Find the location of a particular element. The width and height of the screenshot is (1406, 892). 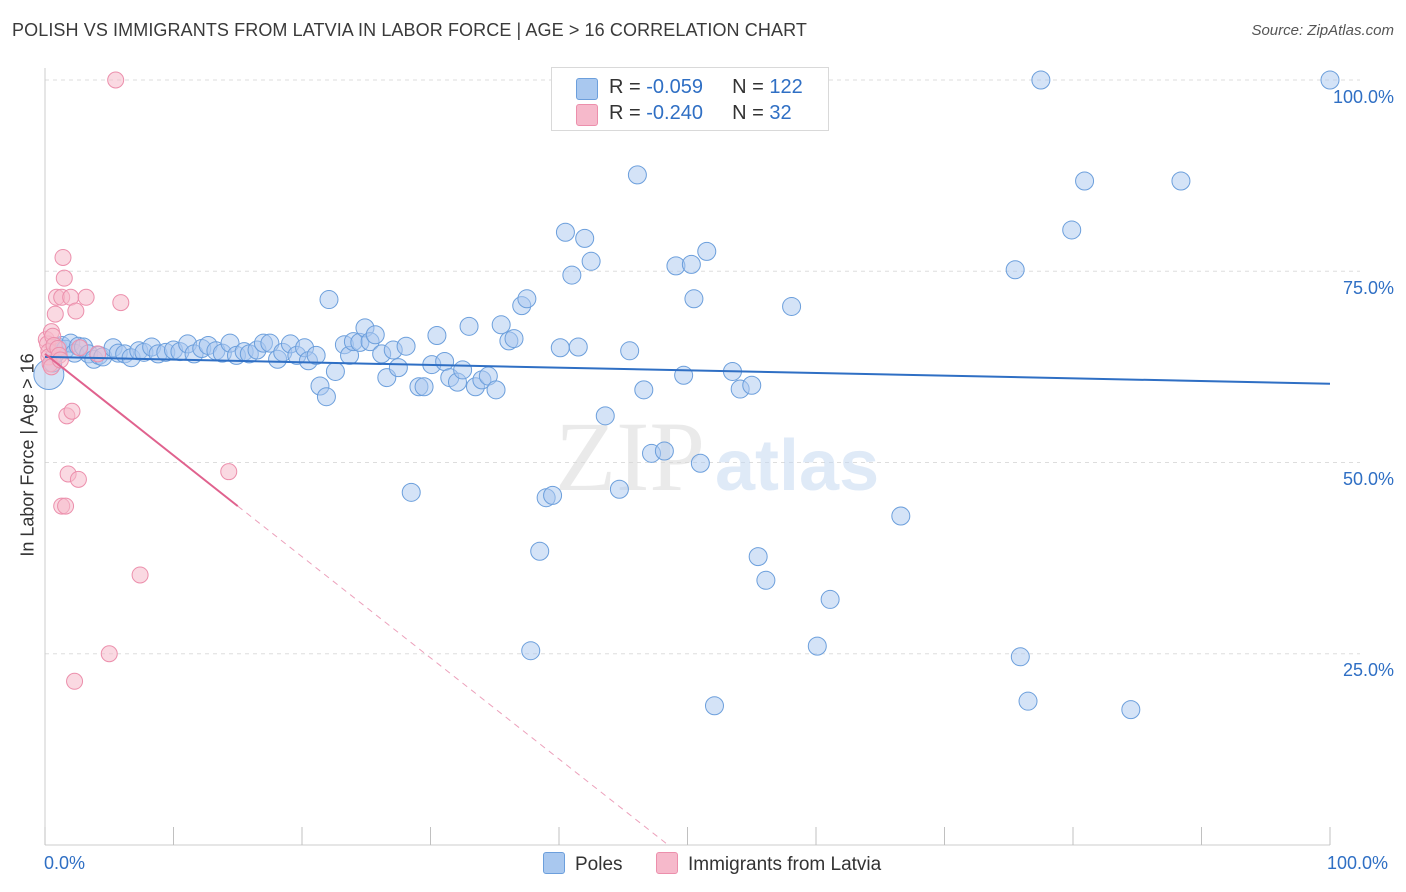

latvia-trend-extension is located at coordinates (453, 675).